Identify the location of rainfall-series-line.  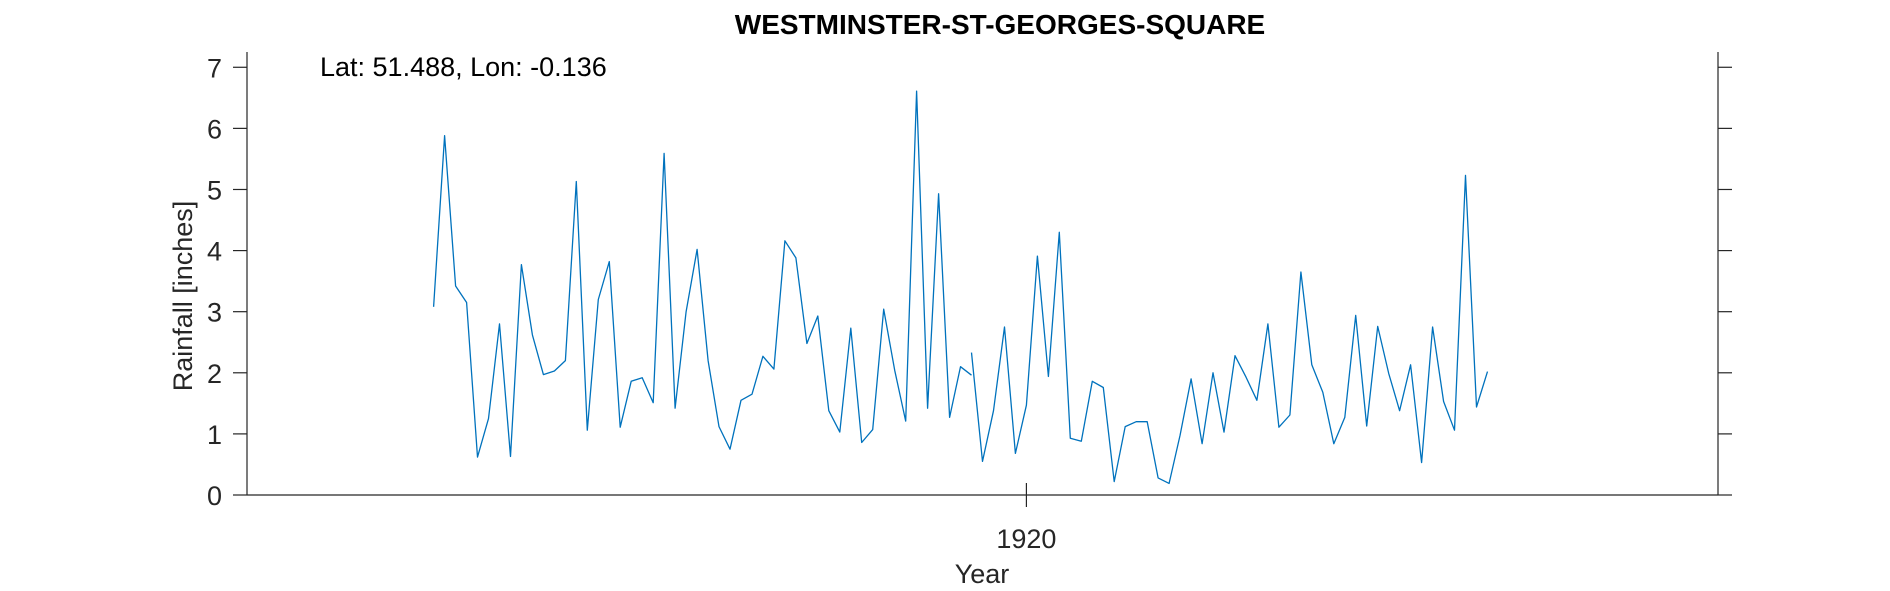
(1229, 329).